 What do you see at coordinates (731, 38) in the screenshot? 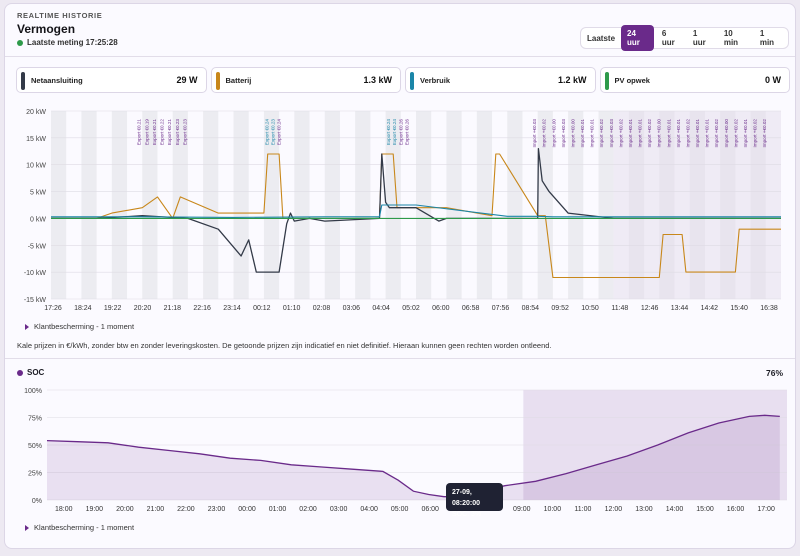
I see `range-option-10min: 10 min` at bounding box center [731, 38].